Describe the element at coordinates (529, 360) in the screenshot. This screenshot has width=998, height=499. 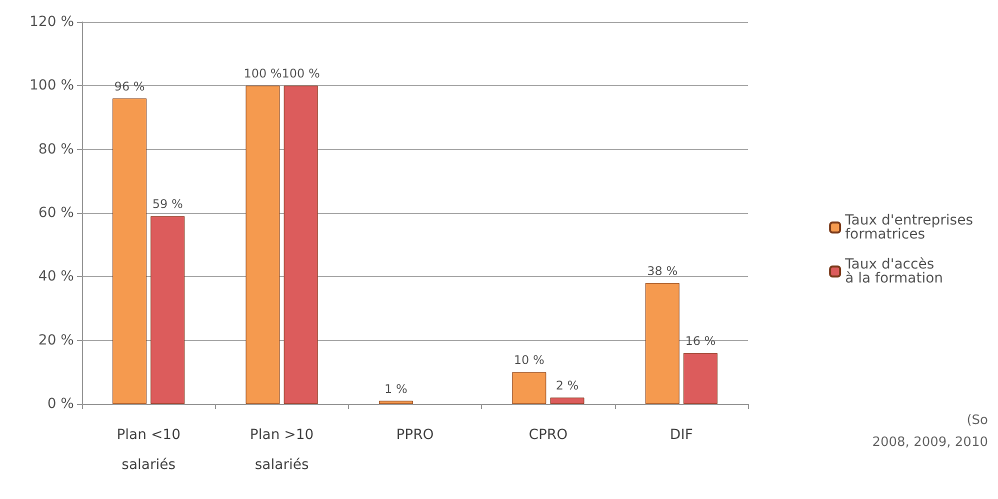
I see `data-label: 10 %` at that location.